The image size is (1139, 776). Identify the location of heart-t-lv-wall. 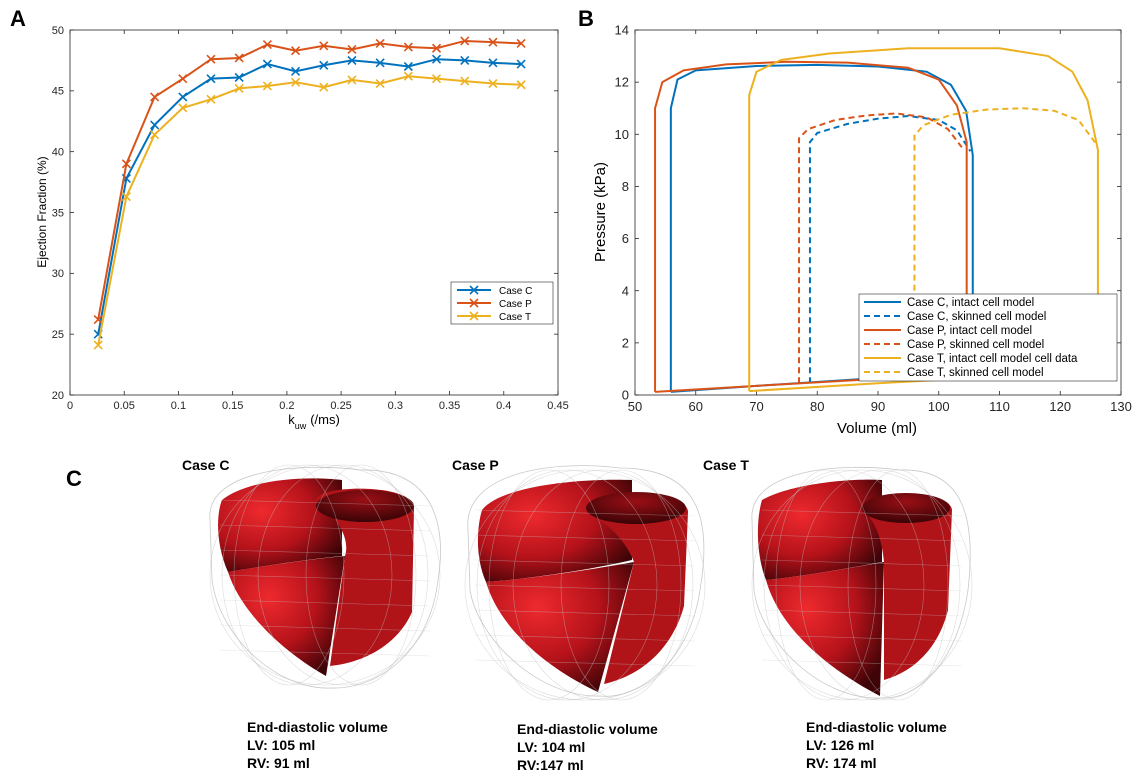
(819, 529).